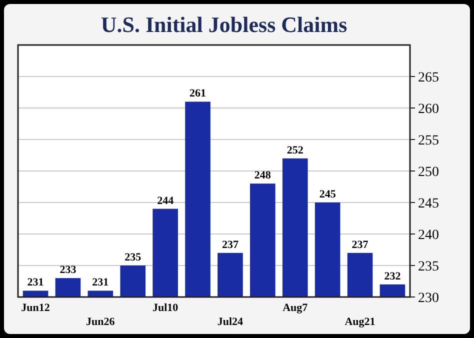  Describe the element at coordinates (327, 194) in the screenshot. I see `data-label: 245` at that location.